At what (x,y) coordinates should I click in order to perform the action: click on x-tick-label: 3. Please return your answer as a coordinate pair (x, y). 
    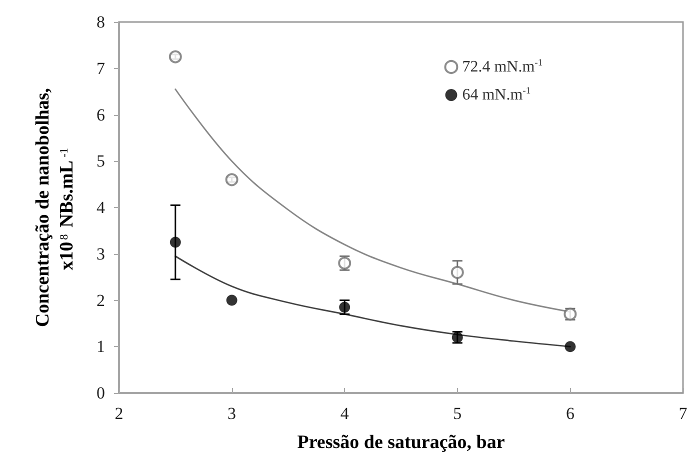
    Looking at the image, I should click on (232, 413).